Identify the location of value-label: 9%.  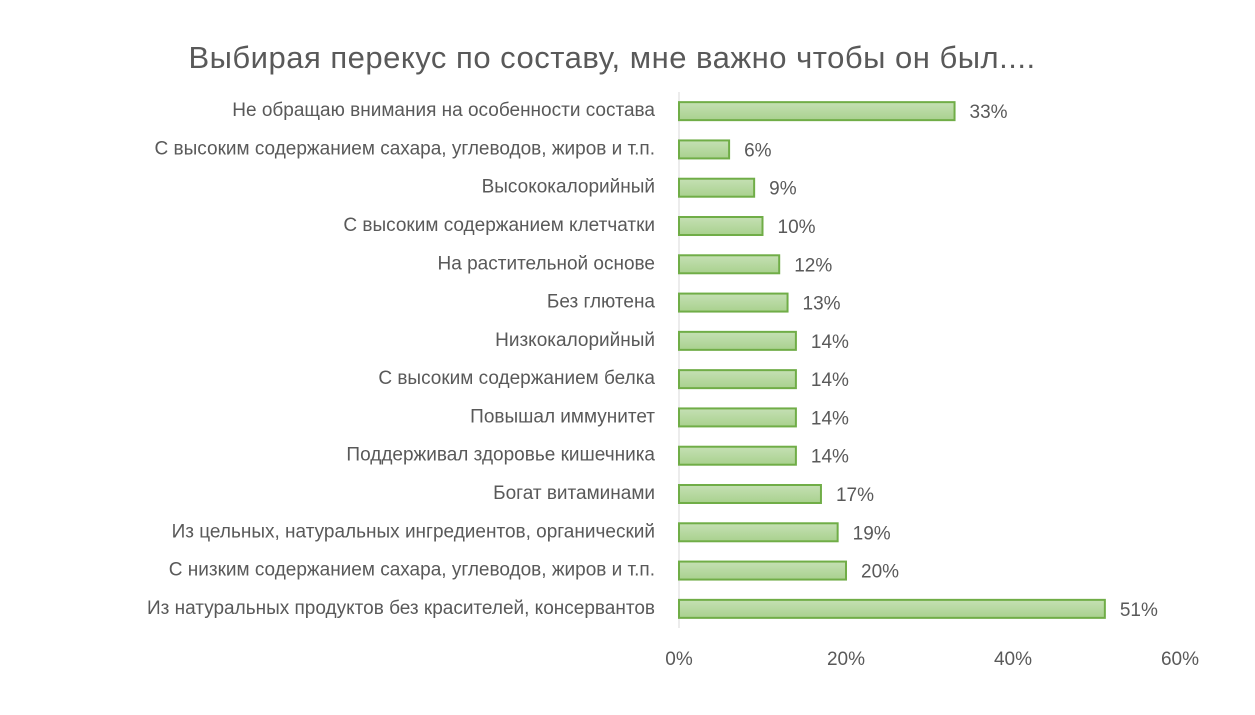
(783, 189).